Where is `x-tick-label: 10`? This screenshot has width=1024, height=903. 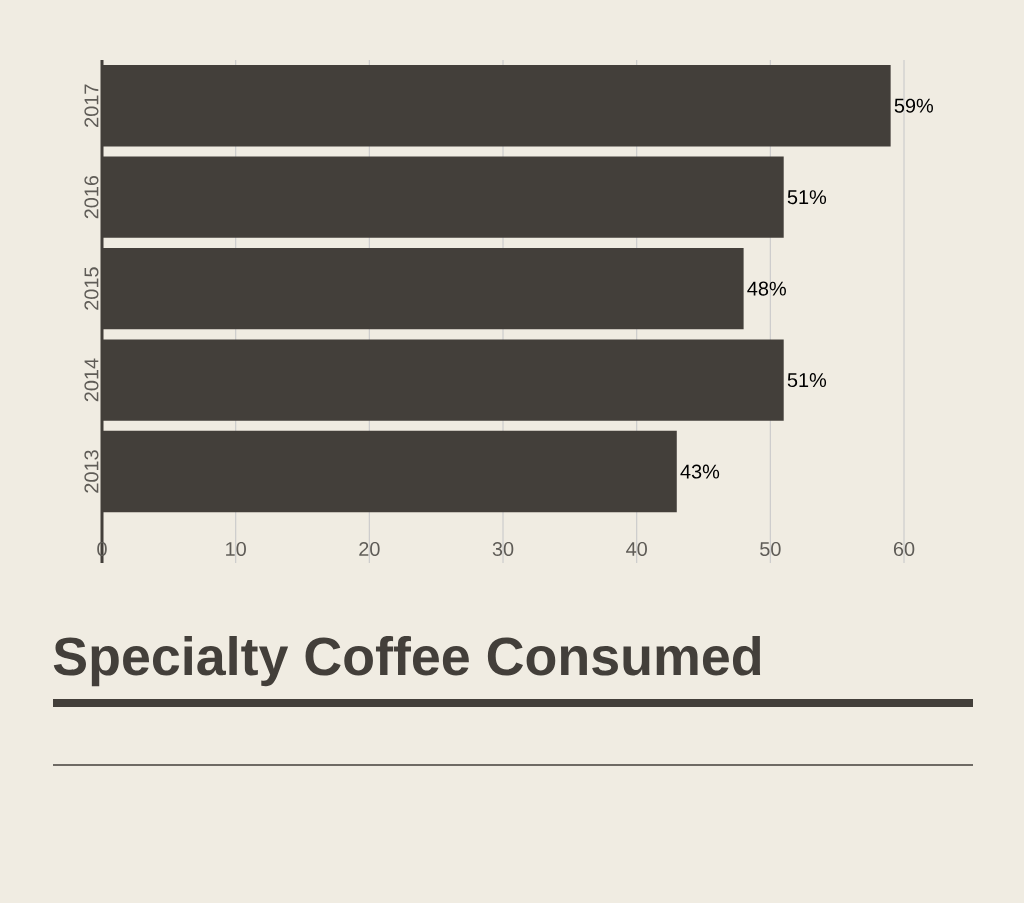 x-tick-label: 10 is located at coordinates (236, 549).